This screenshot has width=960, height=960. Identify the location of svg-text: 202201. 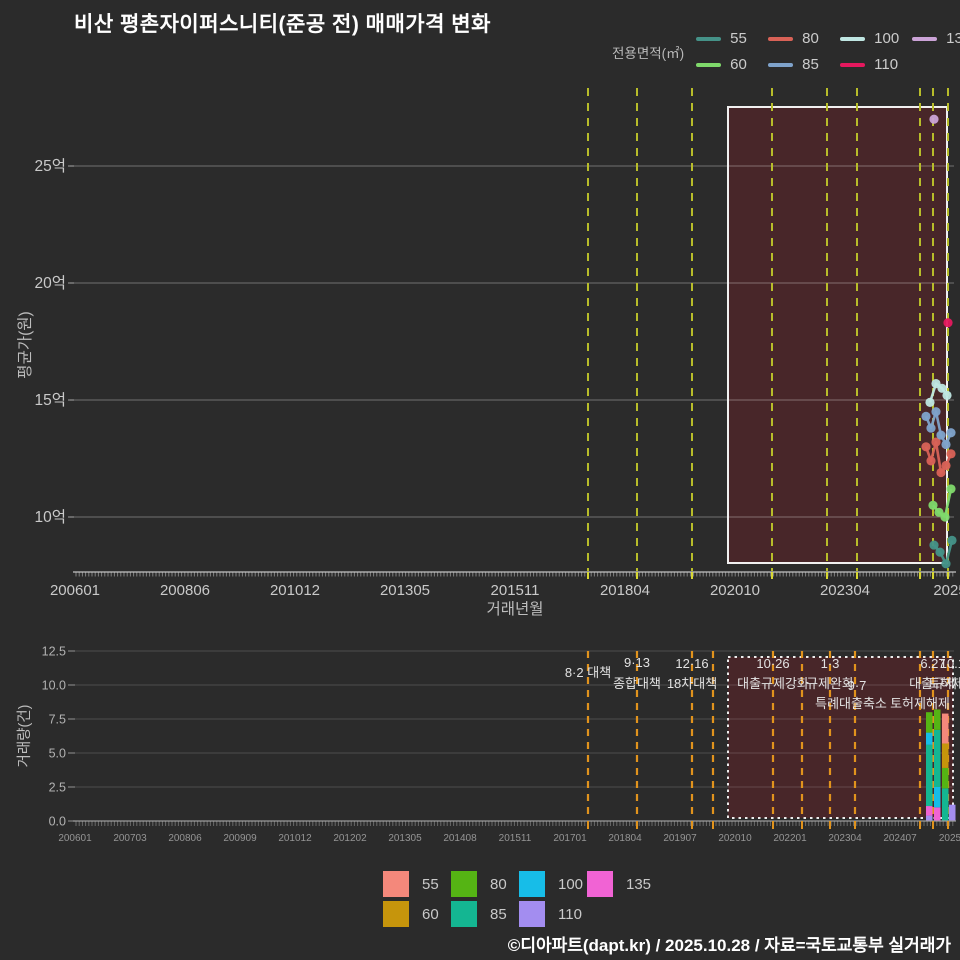
(790, 838).